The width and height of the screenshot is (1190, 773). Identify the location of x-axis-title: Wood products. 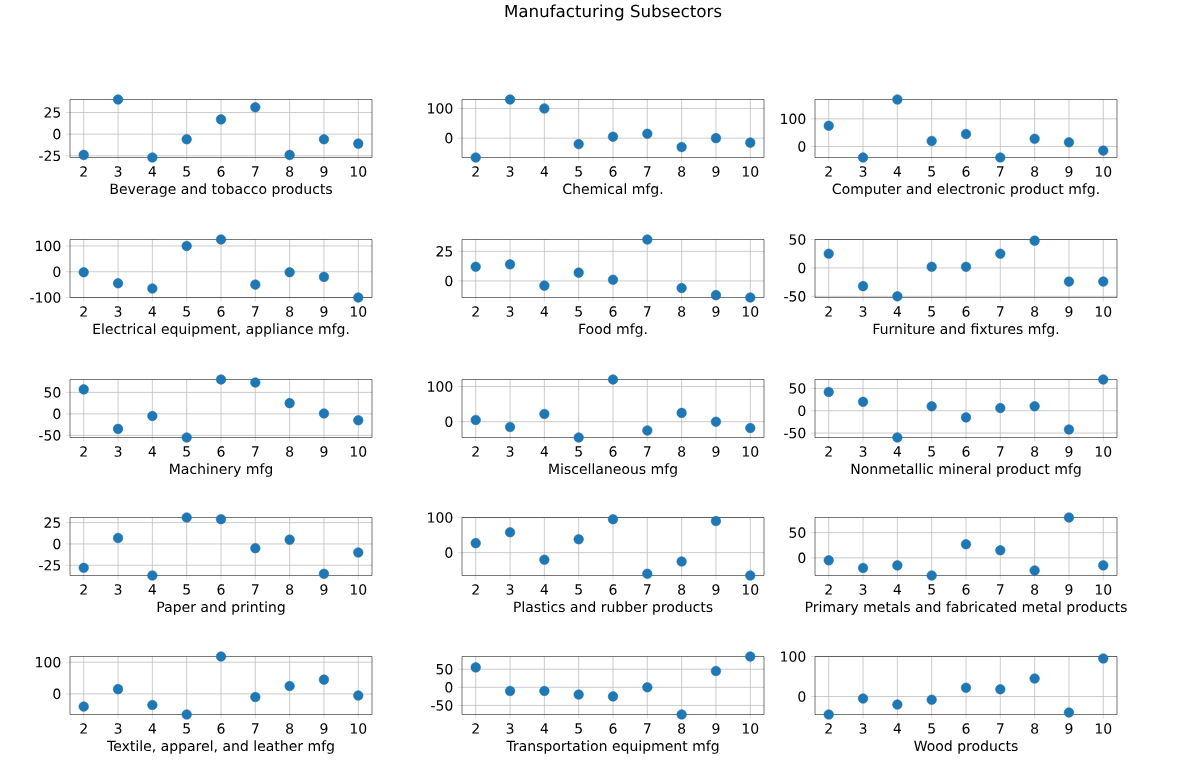
(966, 747).